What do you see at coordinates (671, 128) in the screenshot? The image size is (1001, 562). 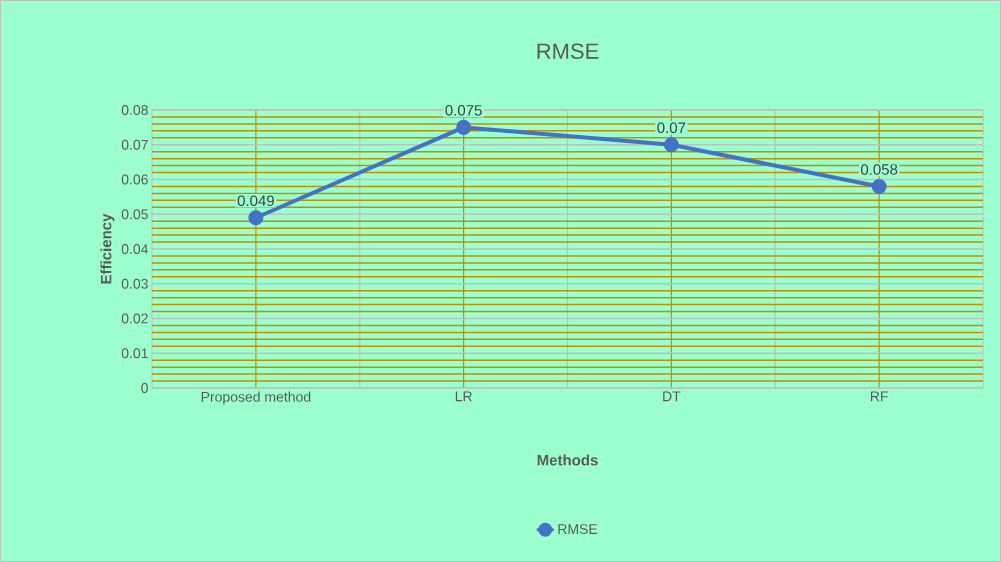 I see `data-label: 0.07` at bounding box center [671, 128].